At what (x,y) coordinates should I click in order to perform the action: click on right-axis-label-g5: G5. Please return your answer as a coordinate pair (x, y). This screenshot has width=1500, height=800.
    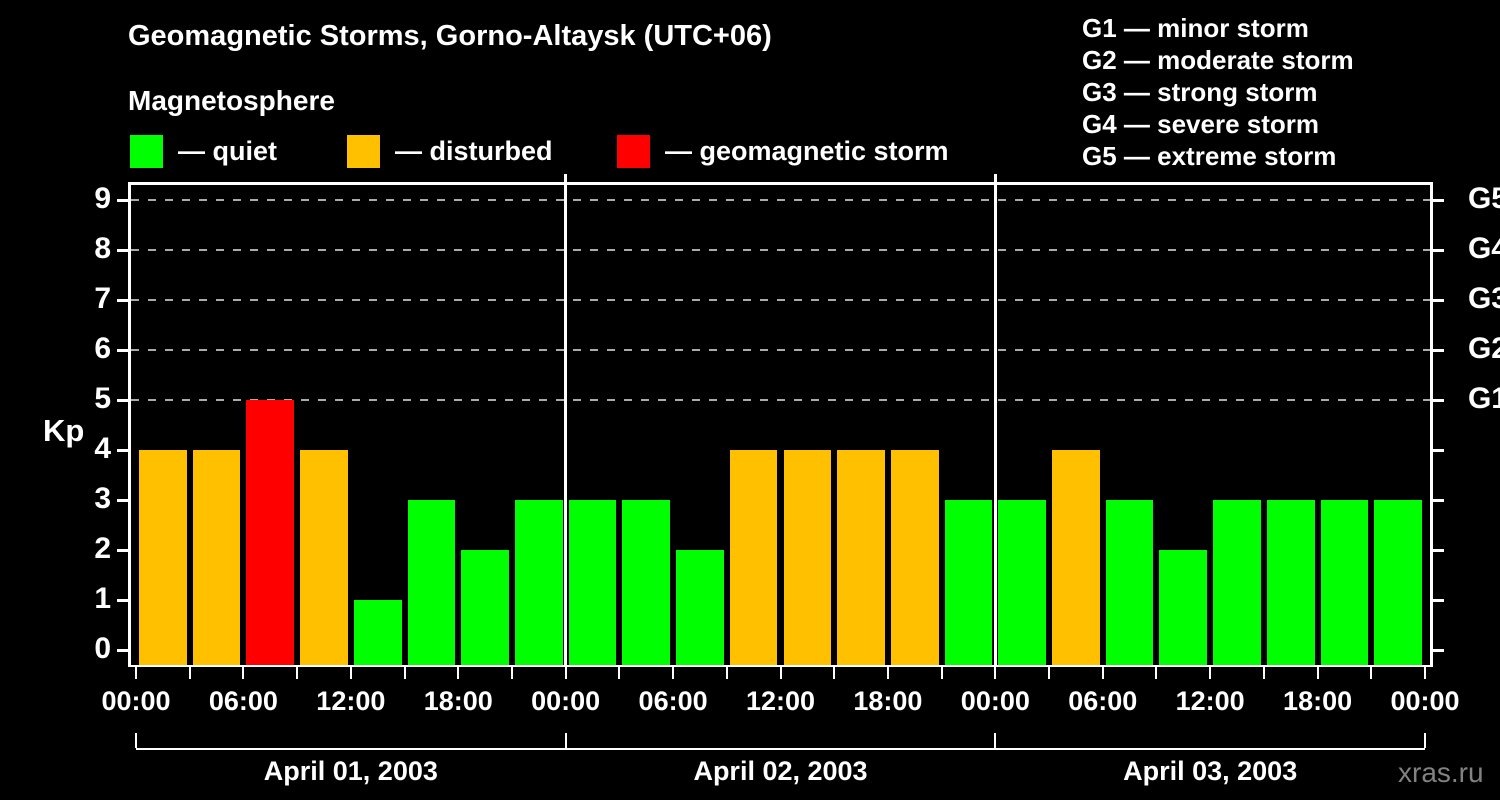
    Looking at the image, I should click on (1483, 198).